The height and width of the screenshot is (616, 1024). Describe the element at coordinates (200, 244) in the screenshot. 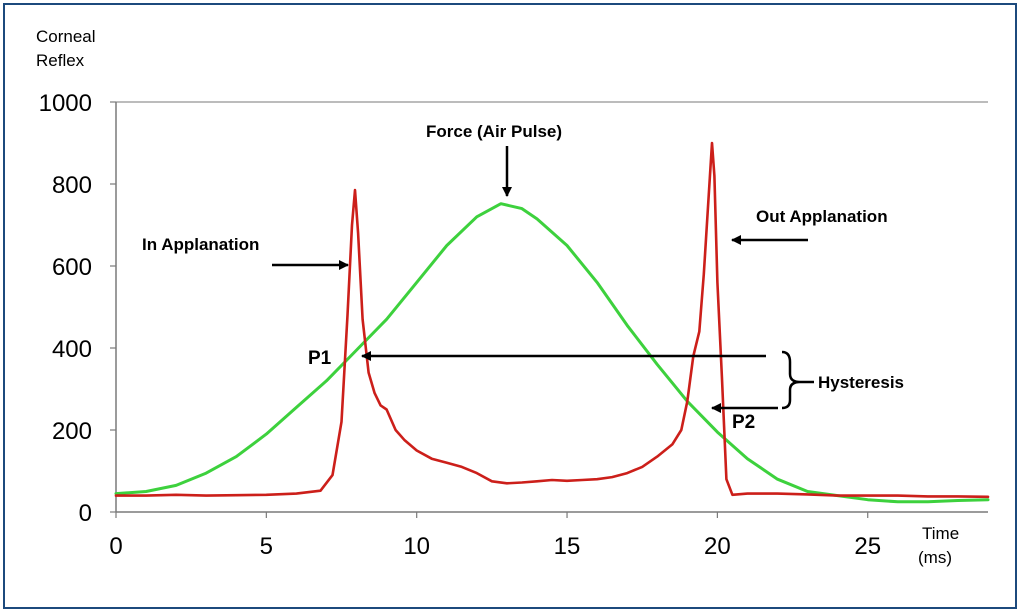

I see `in-applanation-label: In Applanation` at that location.